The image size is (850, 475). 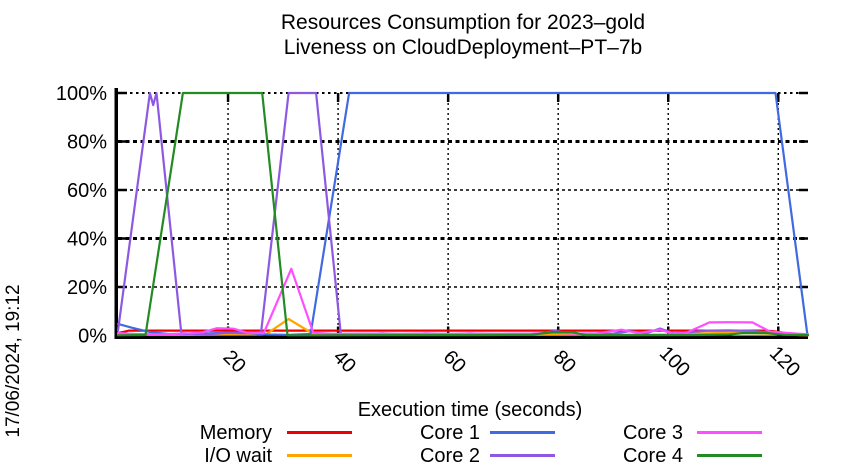 I want to click on y-axis-line, so click(x=116, y=213).